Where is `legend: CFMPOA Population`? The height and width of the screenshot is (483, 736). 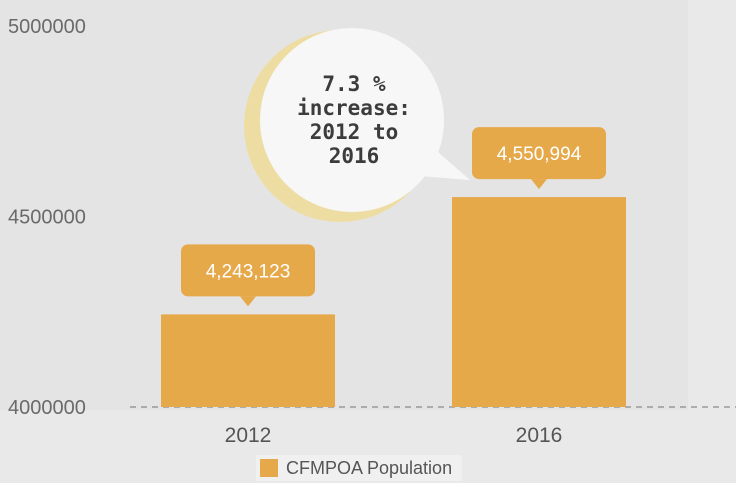 legend: CFMPOA Population is located at coordinates (359, 468).